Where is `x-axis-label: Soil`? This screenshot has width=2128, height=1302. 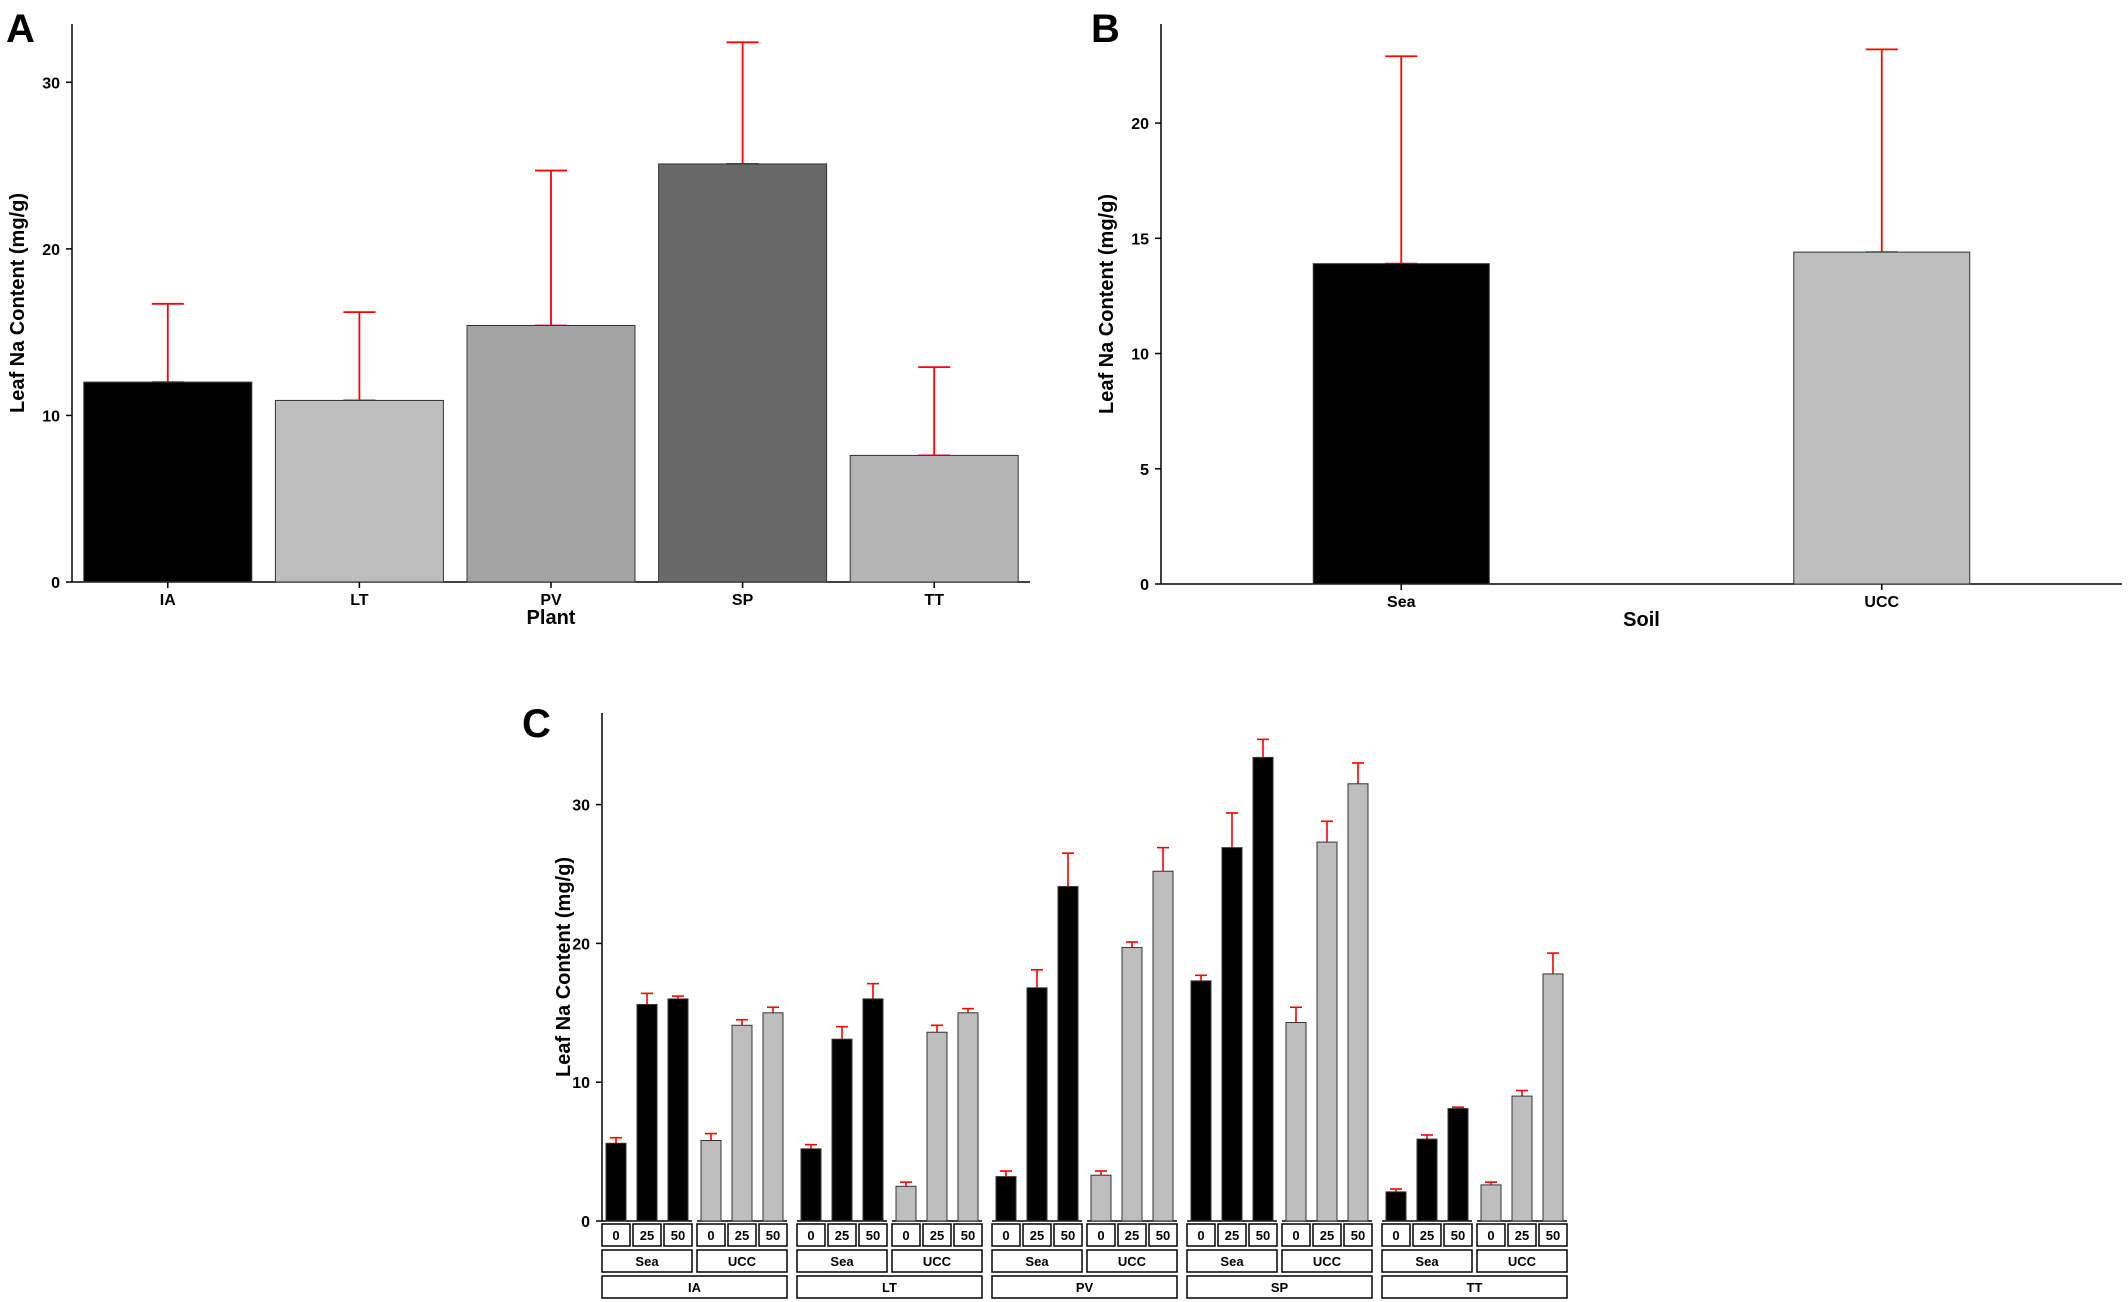 x-axis-label: Soil is located at coordinates (1641, 620).